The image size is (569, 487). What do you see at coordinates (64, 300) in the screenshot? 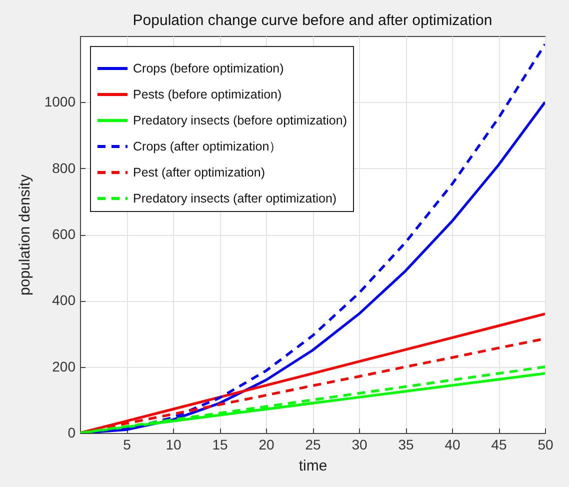
I see `y-tick-label: 400` at bounding box center [64, 300].